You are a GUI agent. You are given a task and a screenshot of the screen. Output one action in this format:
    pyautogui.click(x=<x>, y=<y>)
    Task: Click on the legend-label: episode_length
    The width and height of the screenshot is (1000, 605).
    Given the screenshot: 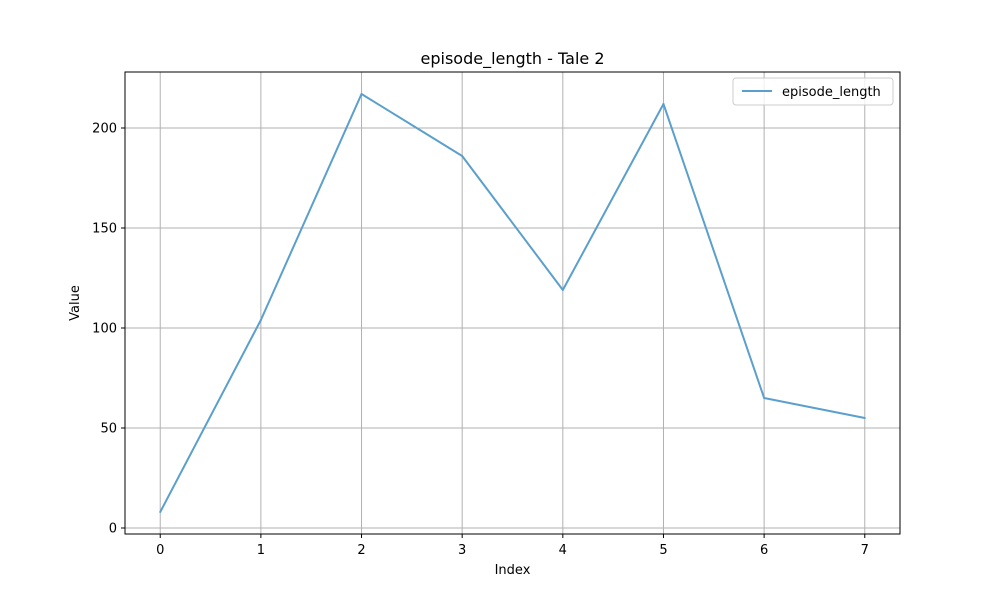 What is the action you would take?
    pyautogui.click(x=831, y=92)
    